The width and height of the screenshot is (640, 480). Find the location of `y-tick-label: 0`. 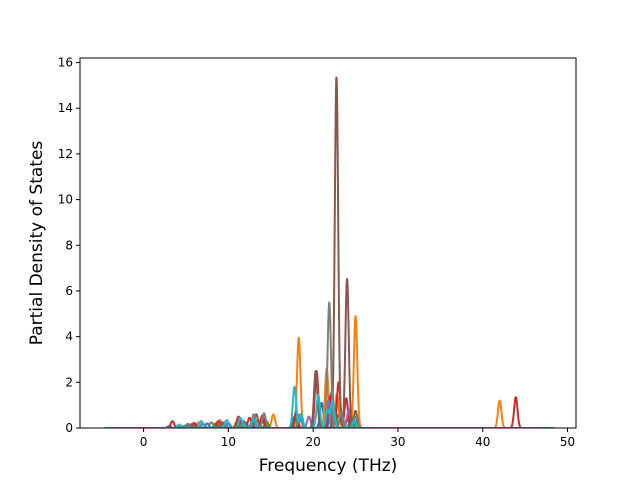

y-tick-label: 0 is located at coordinates (69, 428).